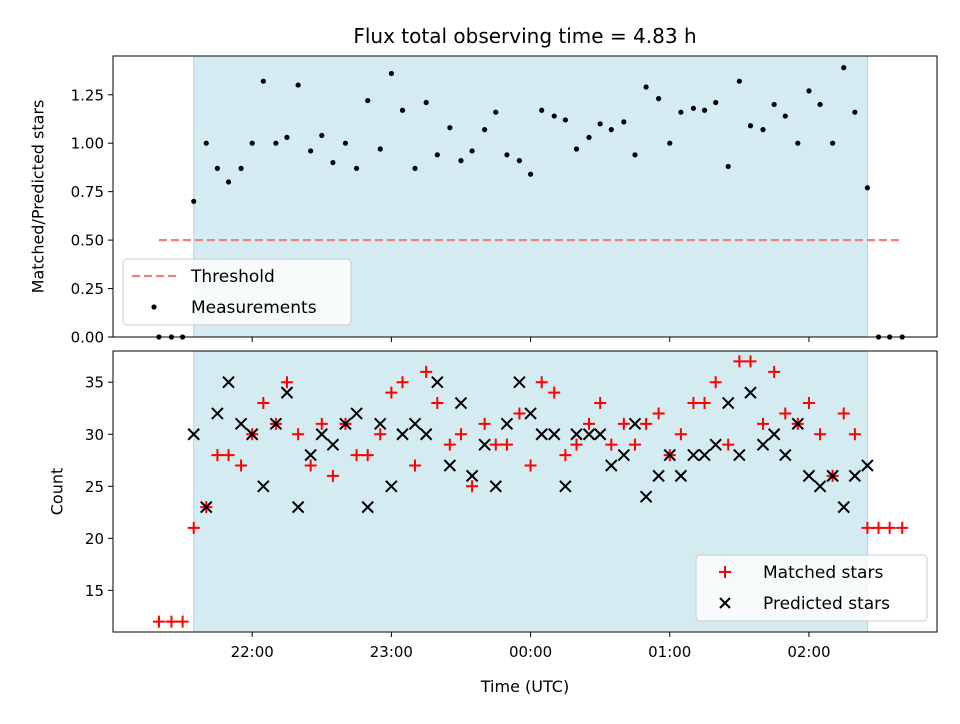 The height and width of the screenshot is (724, 960). I want to click on ratio-legend: Threshold Measurements, so click(237, 292).